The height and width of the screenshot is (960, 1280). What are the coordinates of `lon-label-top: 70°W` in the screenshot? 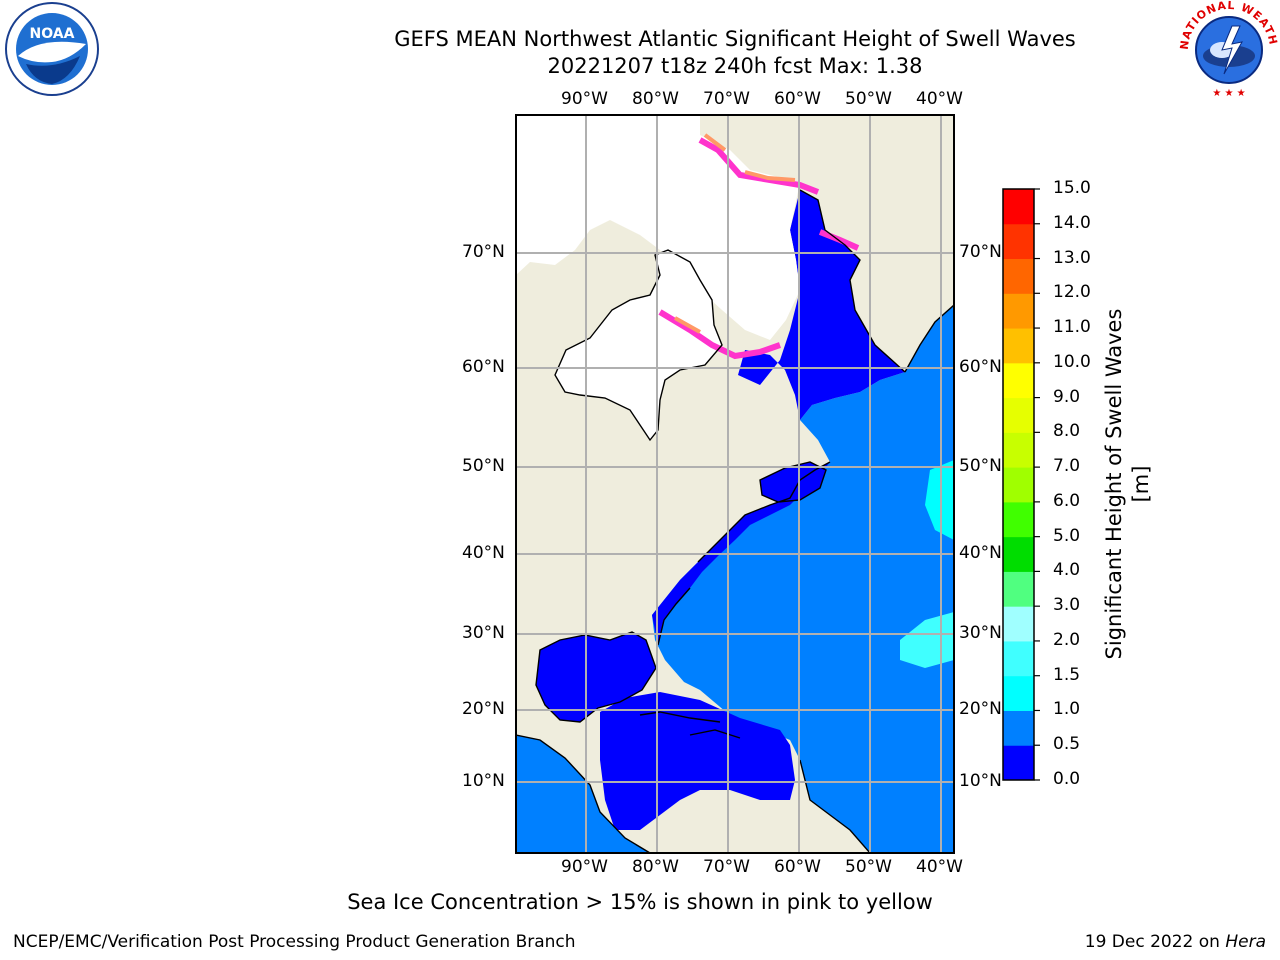 It's located at (726, 99).